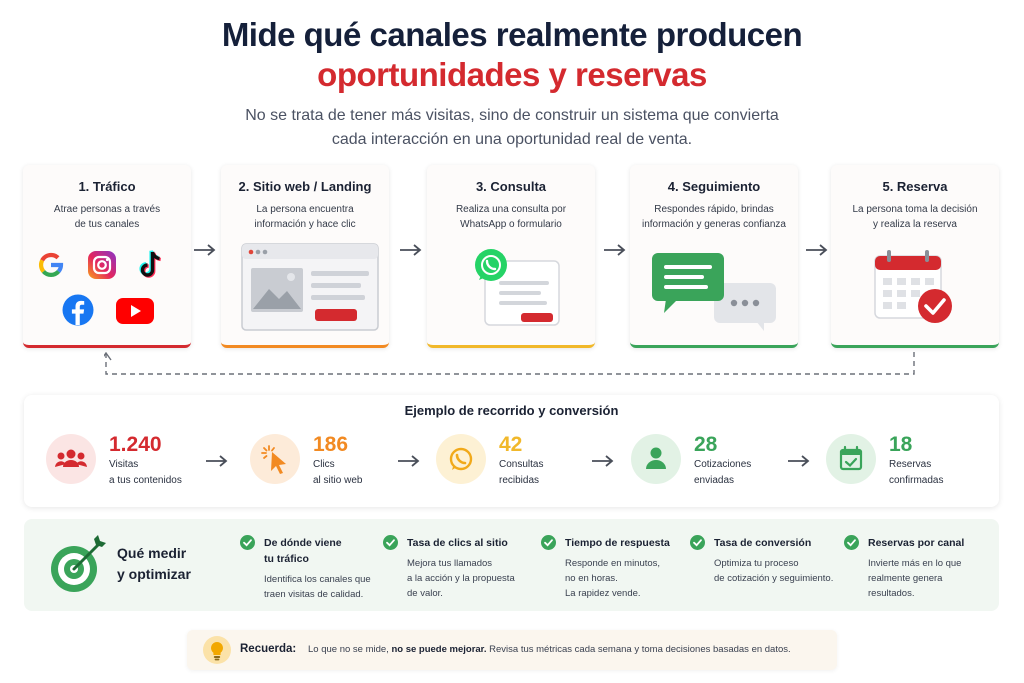  I want to click on step-description: Atrae personas a través de tus canales, so click(107, 217).